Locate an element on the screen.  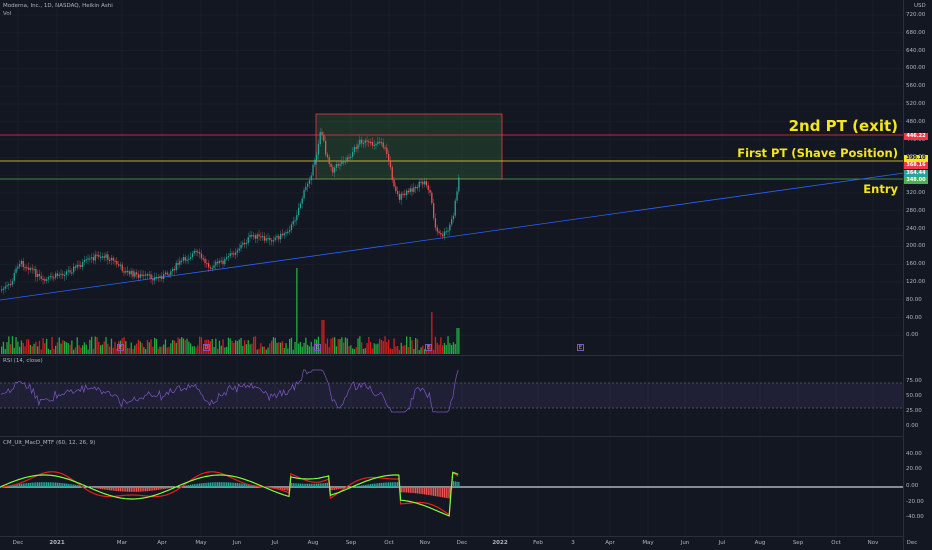
macd-pane-divider is located at coordinates (452, 436).